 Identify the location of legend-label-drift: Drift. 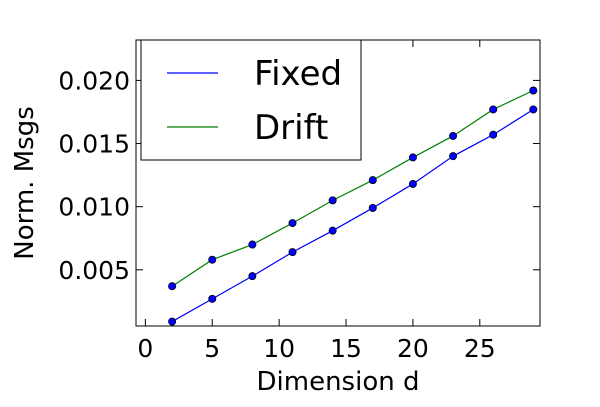
(291, 128).